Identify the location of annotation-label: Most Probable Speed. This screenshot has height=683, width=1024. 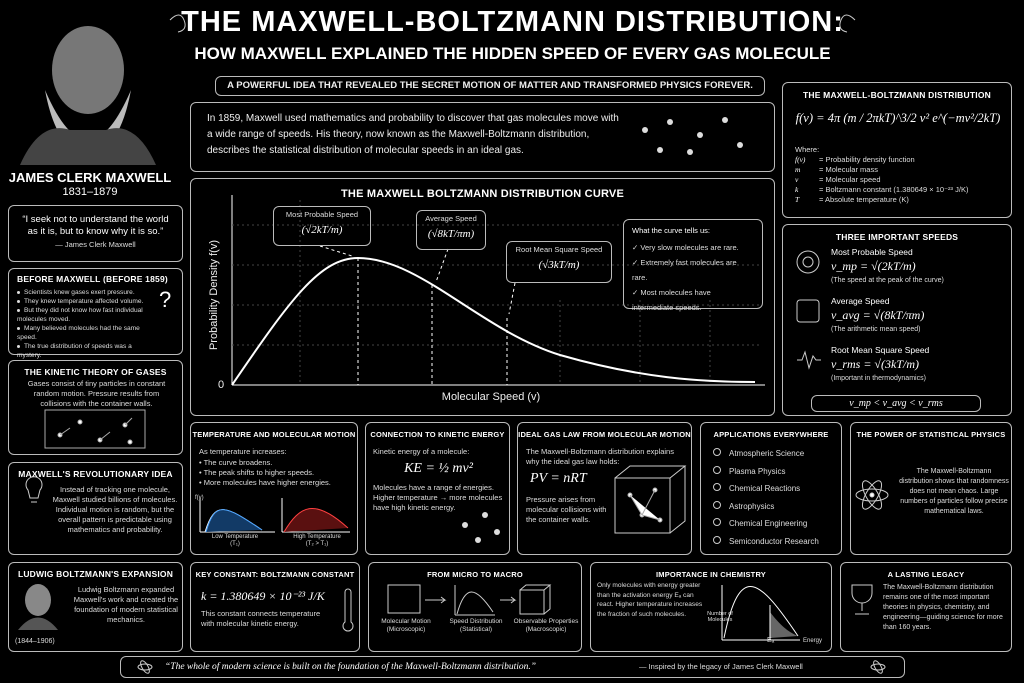
(322, 214).